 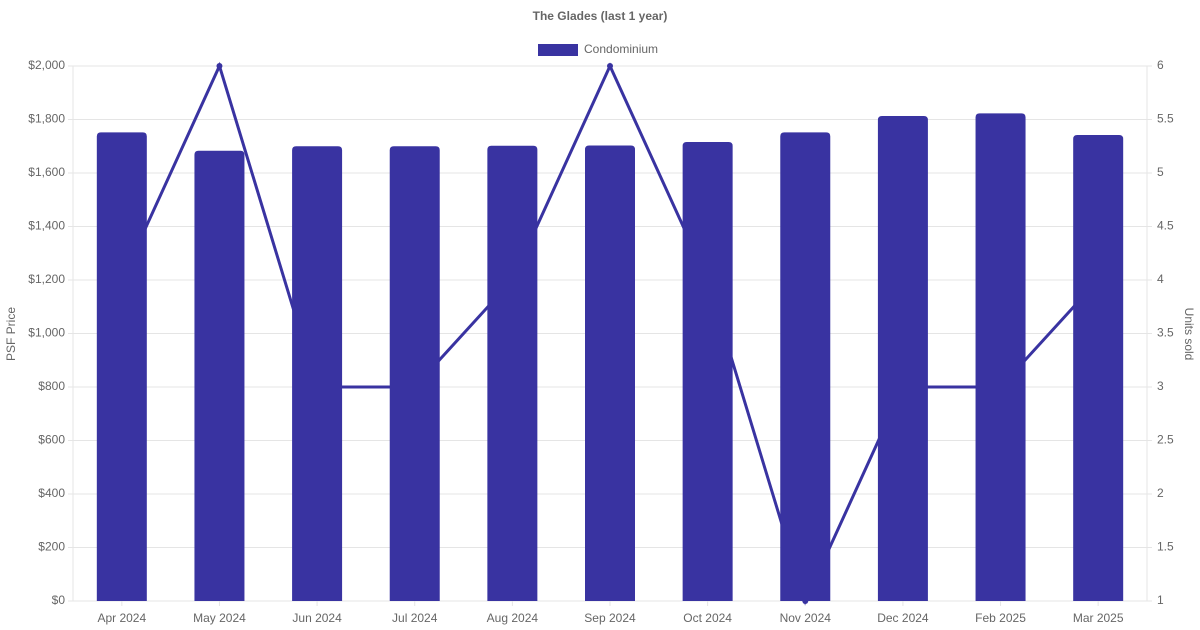 I want to click on x-tick-label: May 2024, so click(x=219, y=618).